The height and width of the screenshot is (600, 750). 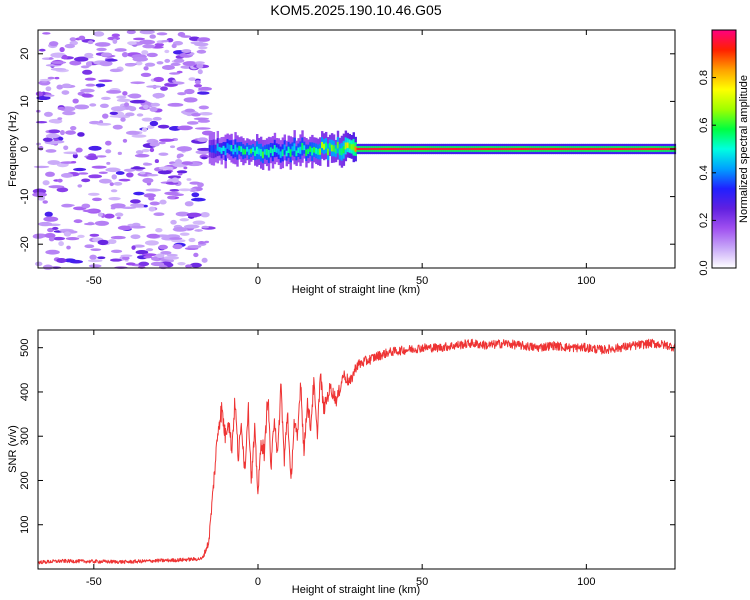 I want to click on snr-y-tick-label: 200, so click(x=25, y=480).